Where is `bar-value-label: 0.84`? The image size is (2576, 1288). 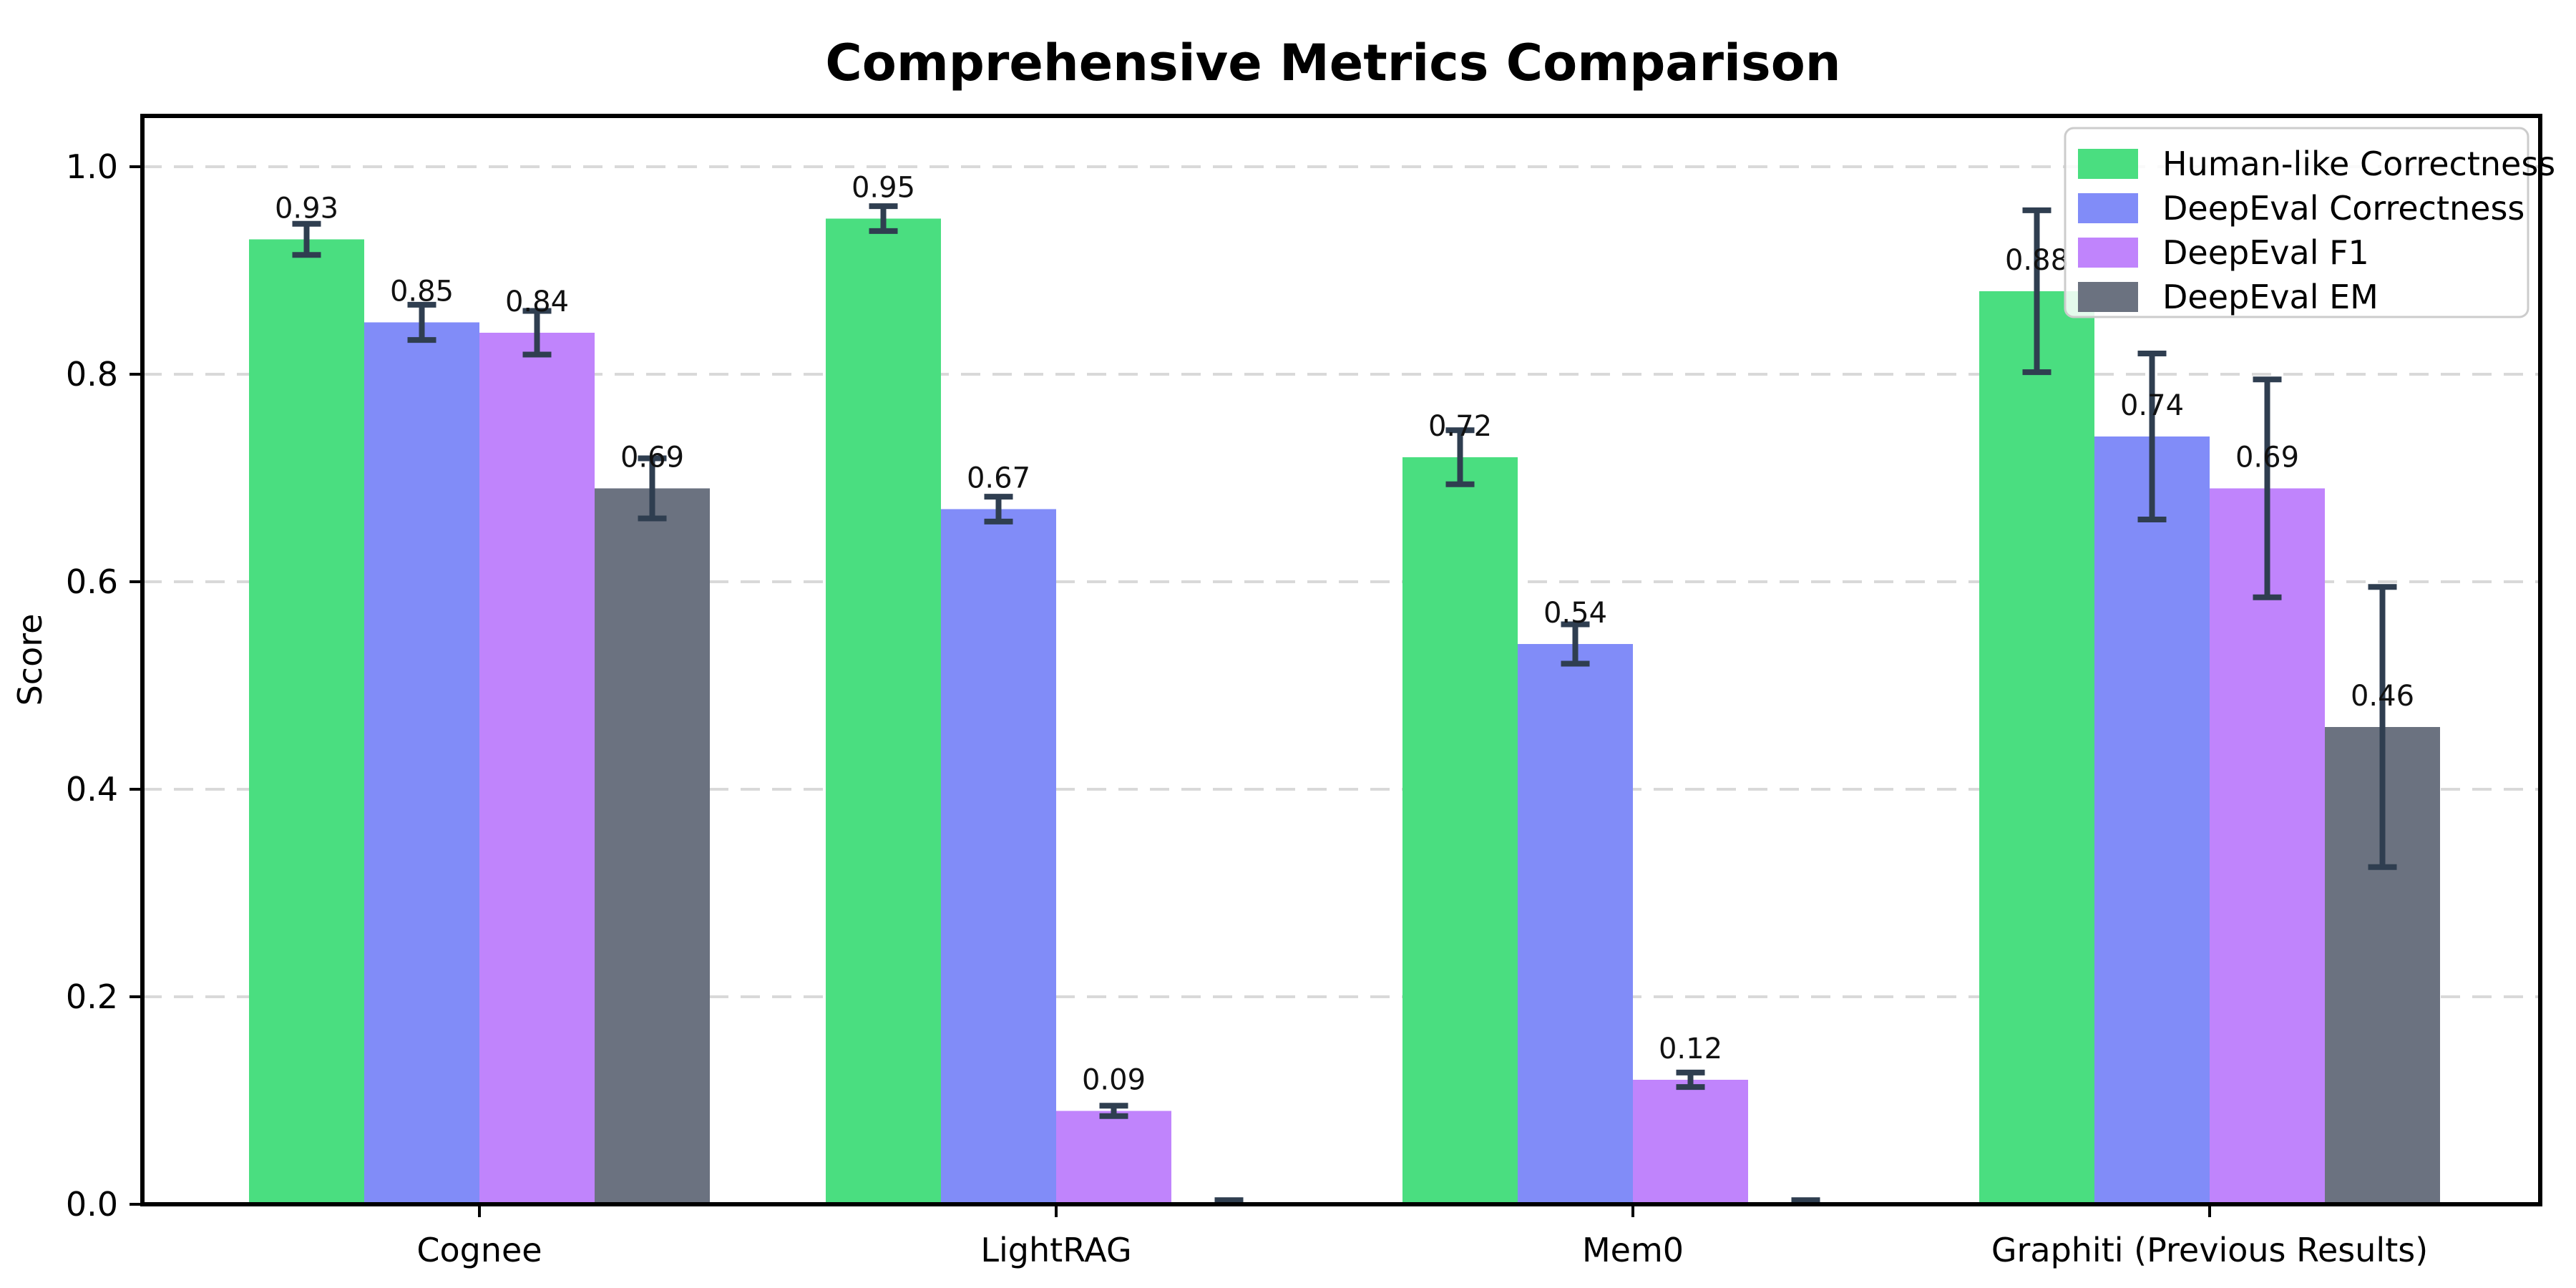
bar-value-label: 0.84 is located at coordinates (537, 302).